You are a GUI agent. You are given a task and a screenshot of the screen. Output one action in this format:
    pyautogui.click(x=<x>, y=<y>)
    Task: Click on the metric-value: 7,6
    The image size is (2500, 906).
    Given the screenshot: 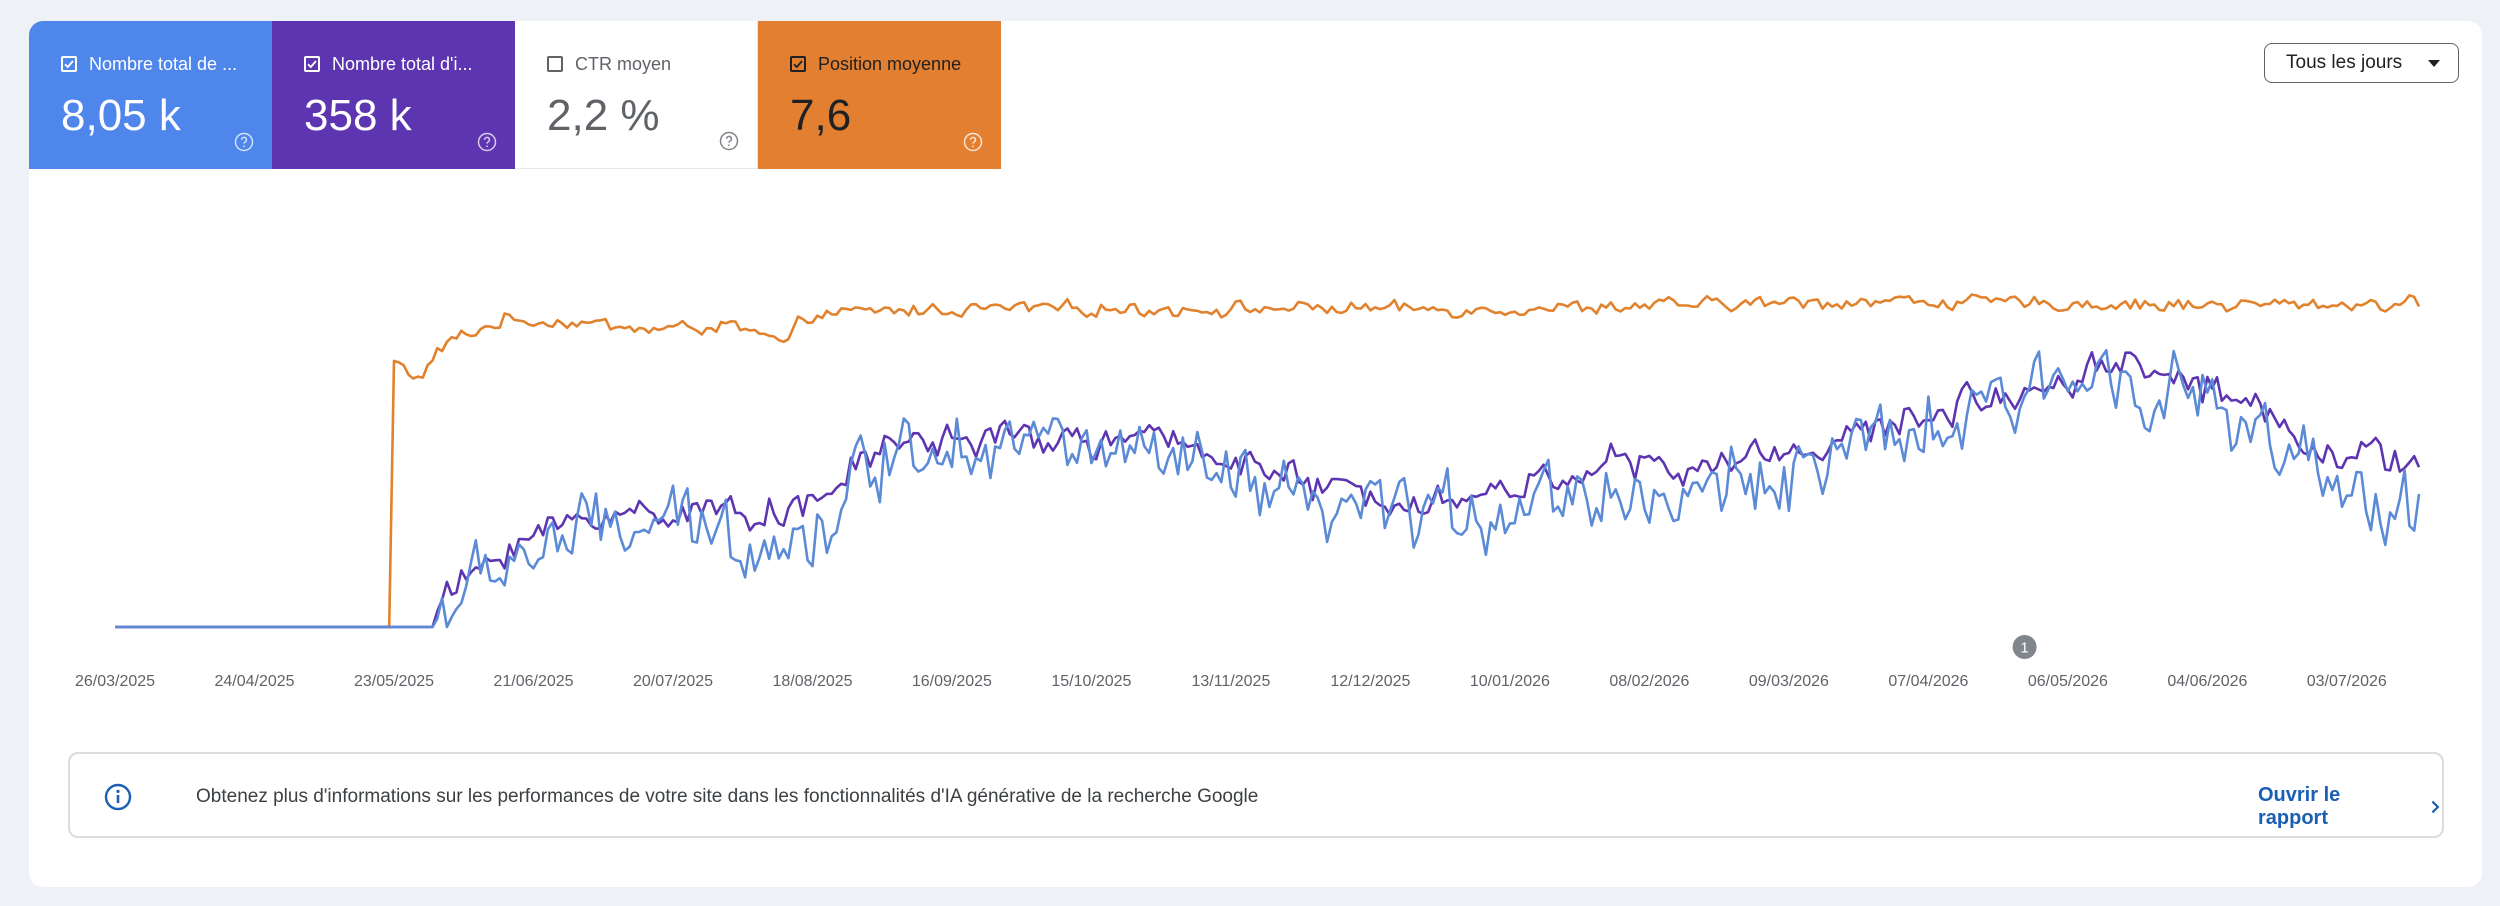 What is the action you would take?
    pyautogui.click(x=821, y=115)
    